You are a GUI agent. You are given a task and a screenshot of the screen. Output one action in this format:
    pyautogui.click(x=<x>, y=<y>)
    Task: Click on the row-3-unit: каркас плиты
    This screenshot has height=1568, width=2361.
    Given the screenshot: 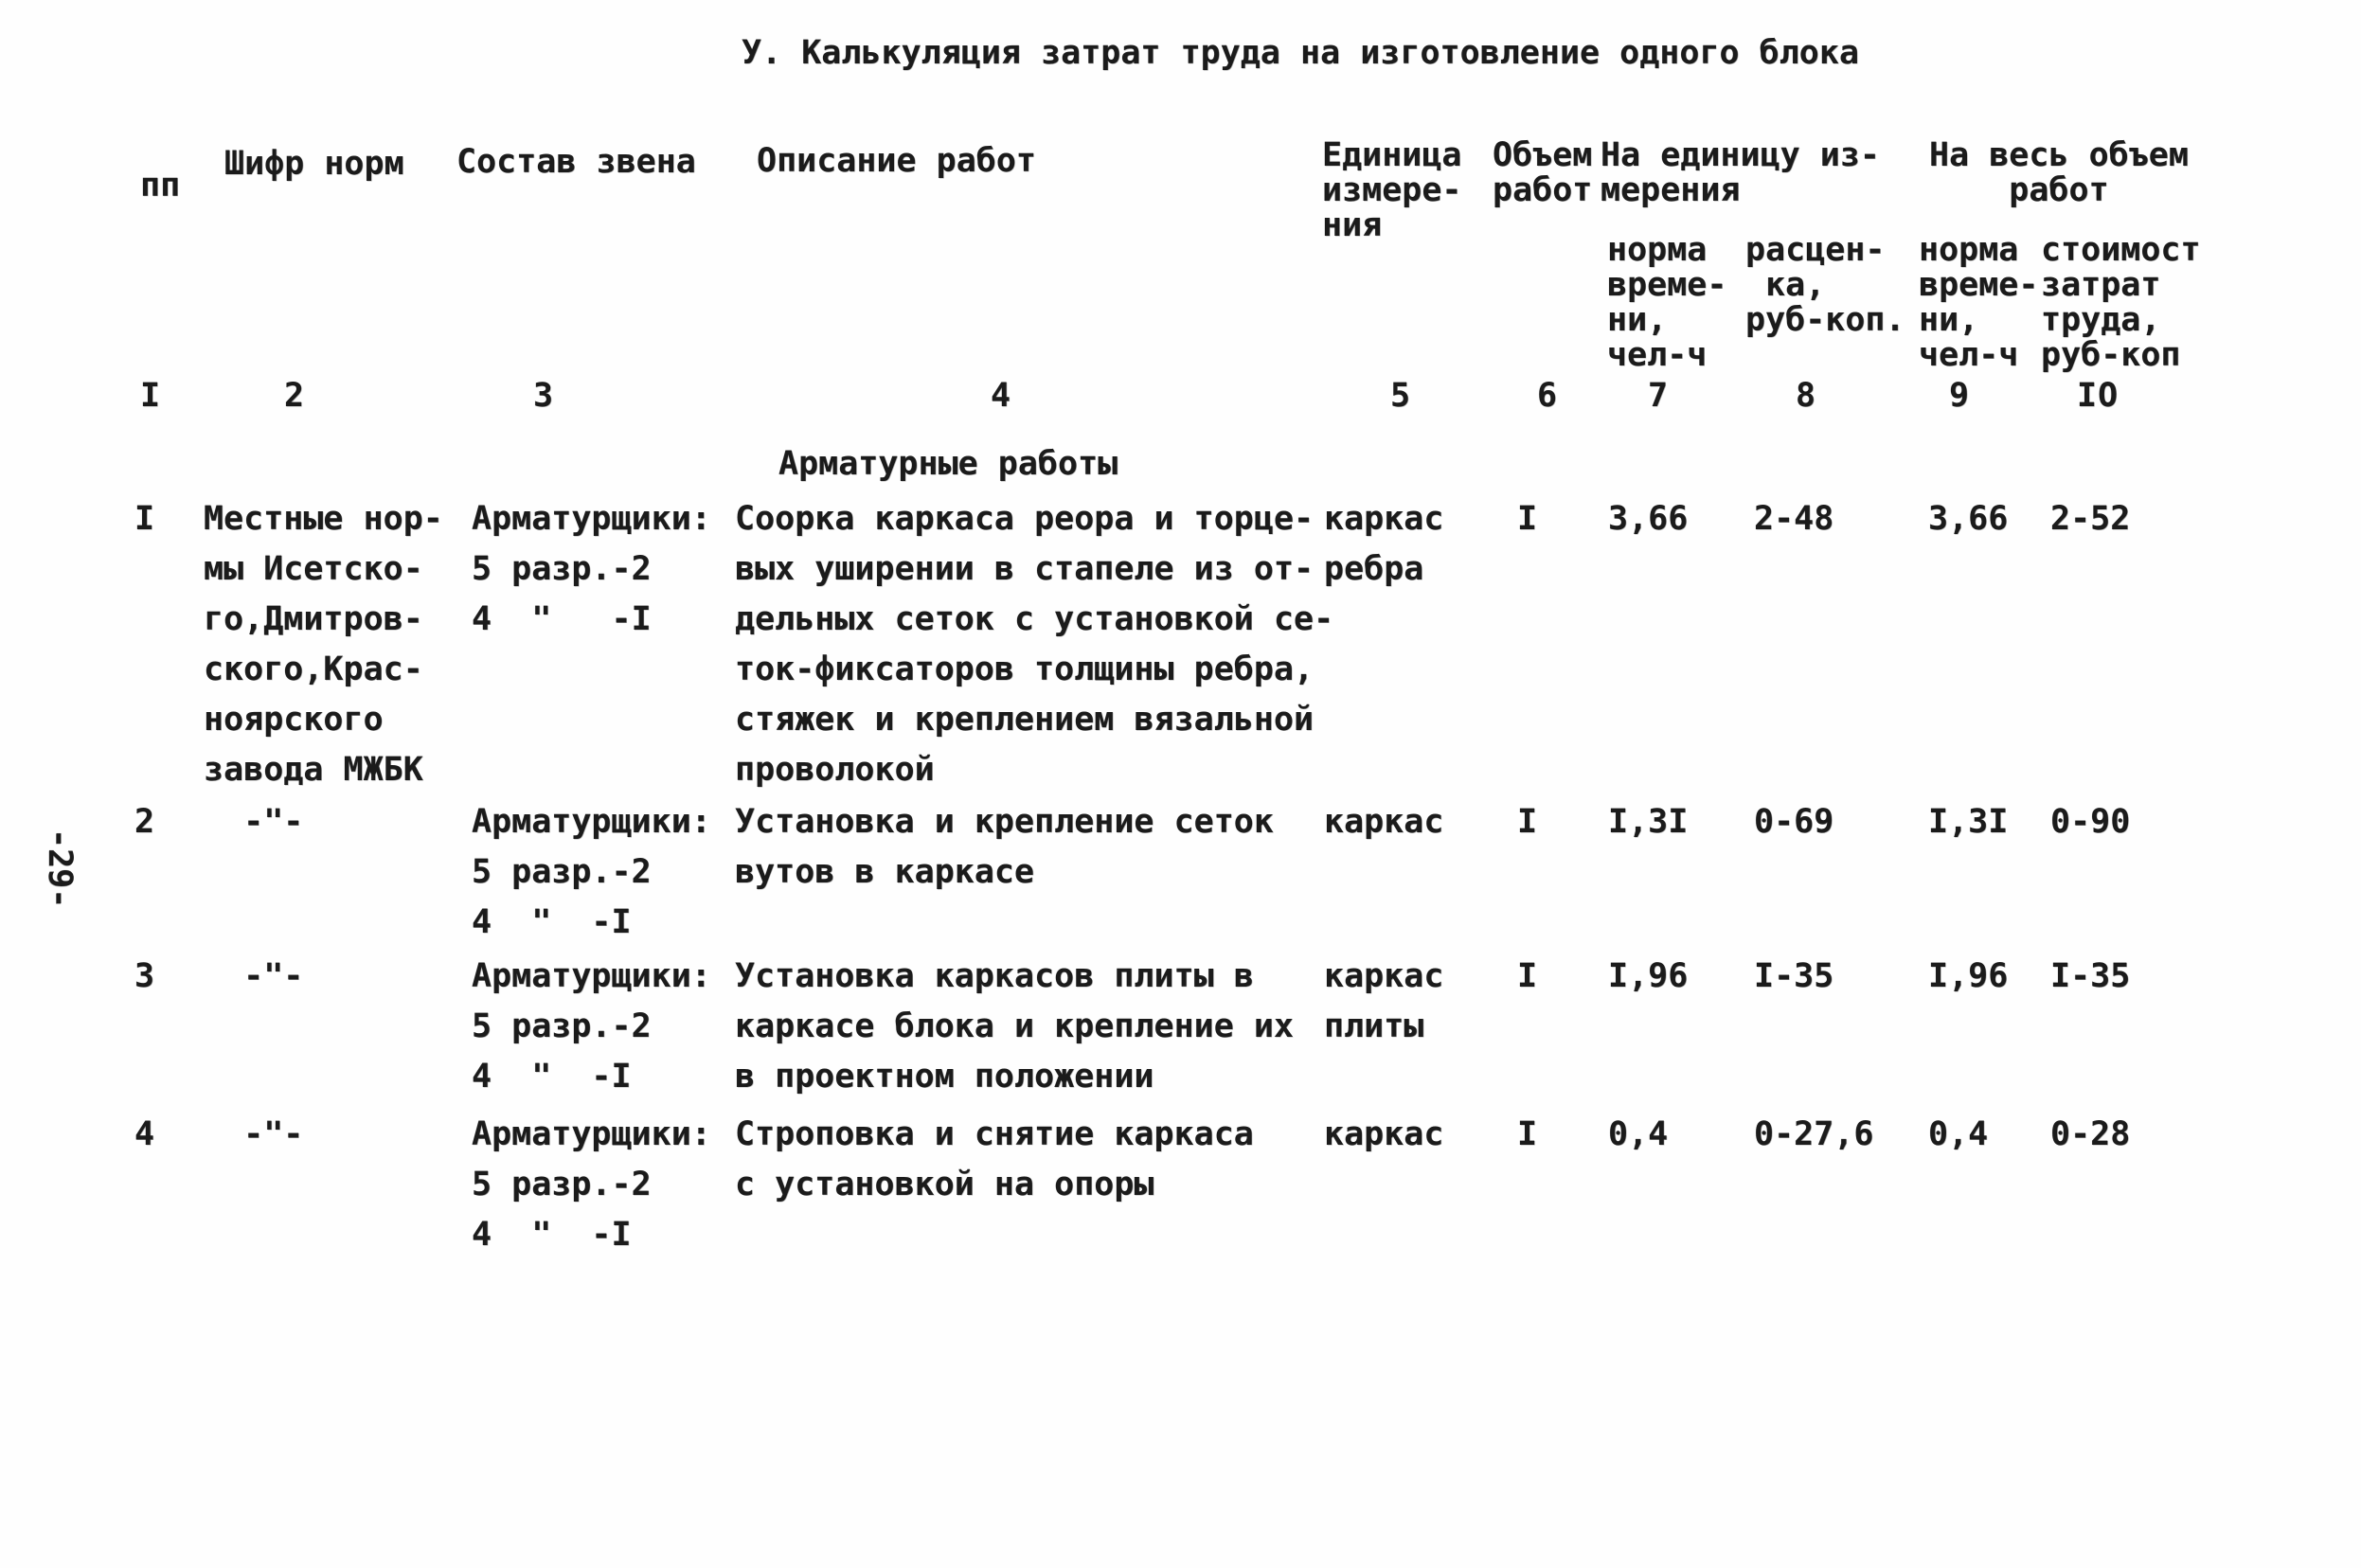 What is the action you would take?
    pyautogui.click(x=1384, y=1001)
    